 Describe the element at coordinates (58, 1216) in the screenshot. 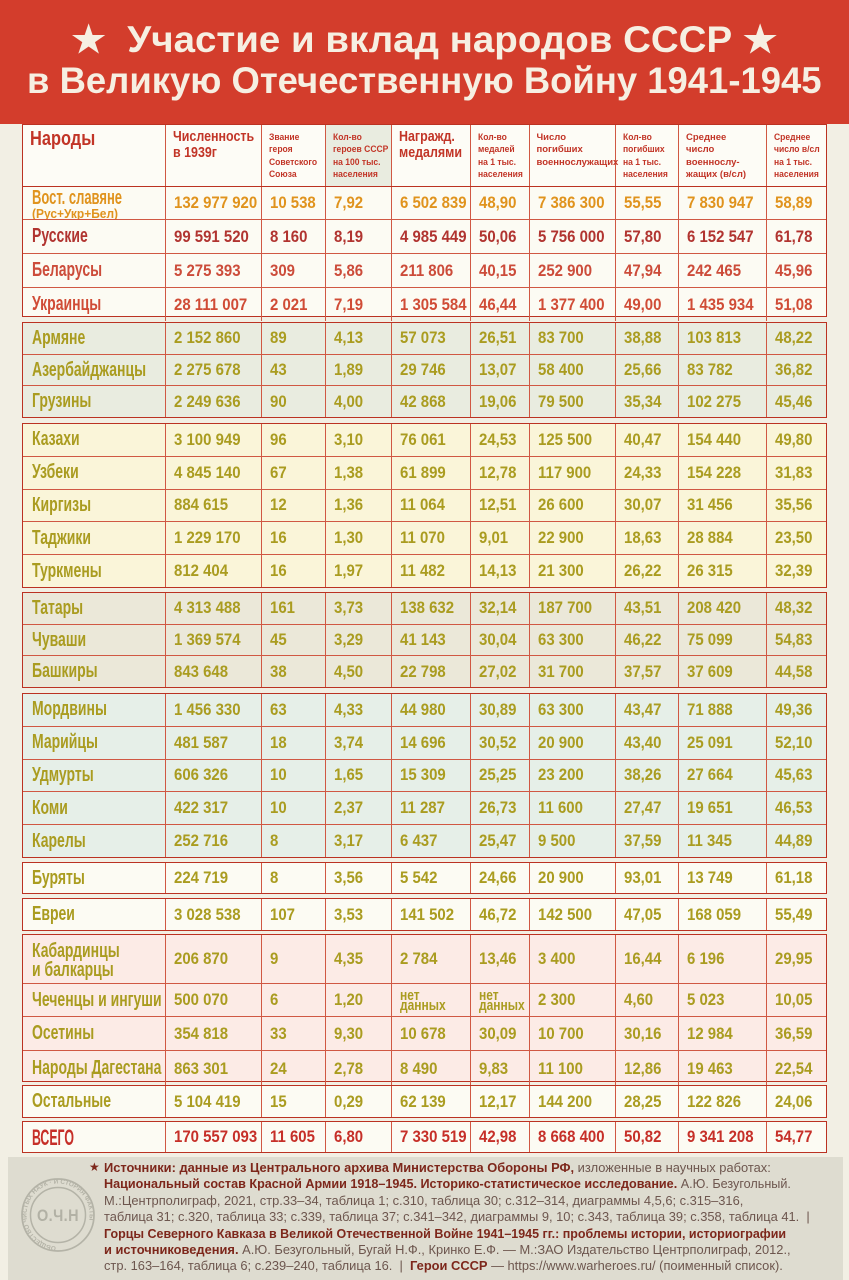

I see `svg-text: О.Ч.Н` at that location.